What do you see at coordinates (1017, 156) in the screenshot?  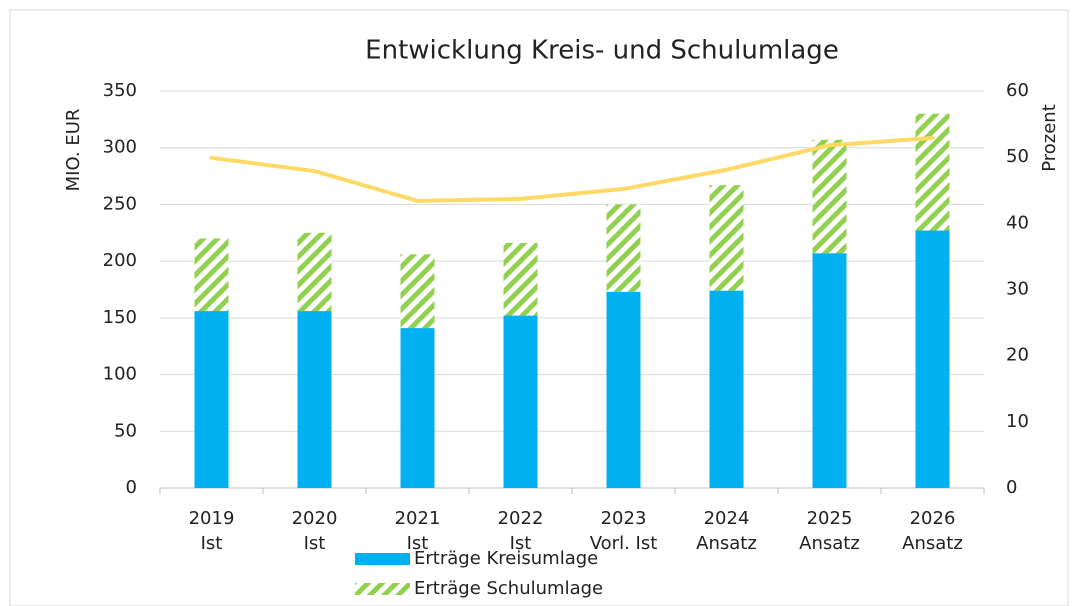 I see `y2-tick-label: 50` at bounding box center [1017, 156].